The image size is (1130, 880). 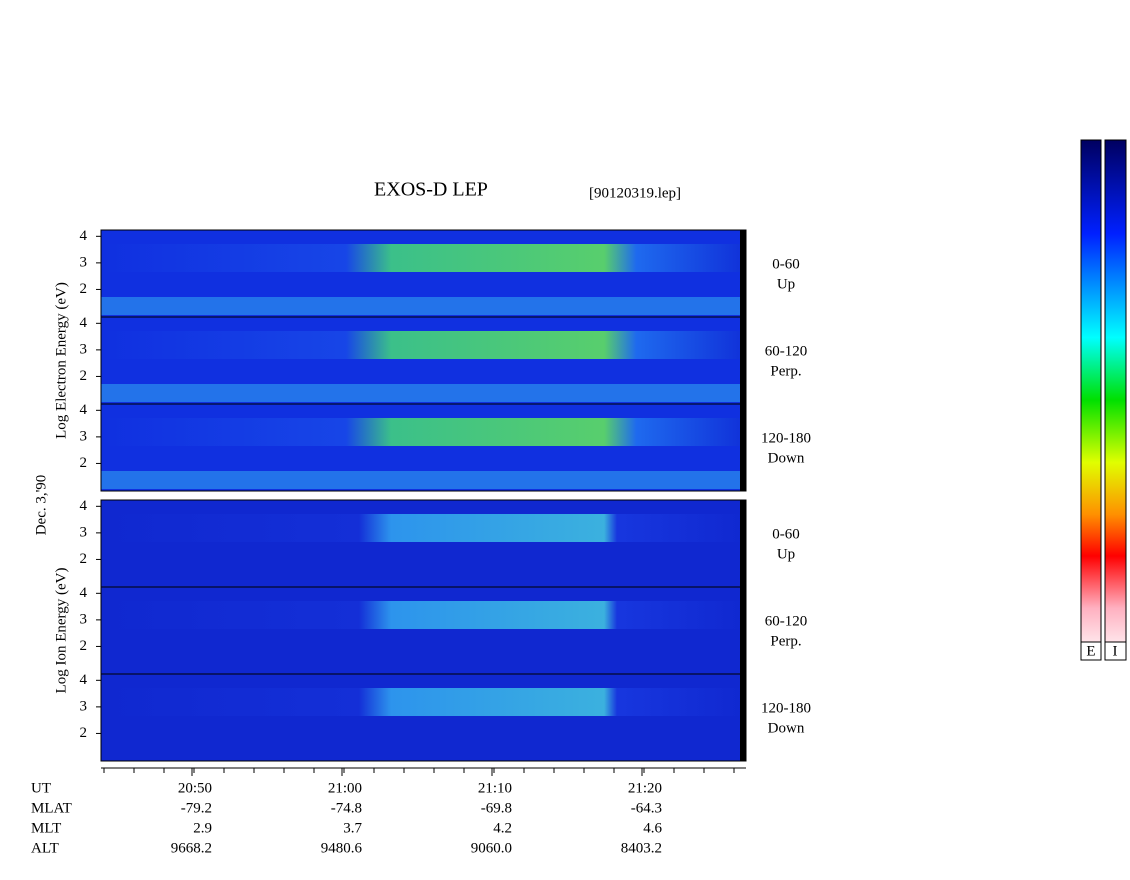 What do you see at coordinates (342, 848) in the screenshot?
I see `ephemeris-value: 9480.6` at bounding box center [342, 848].